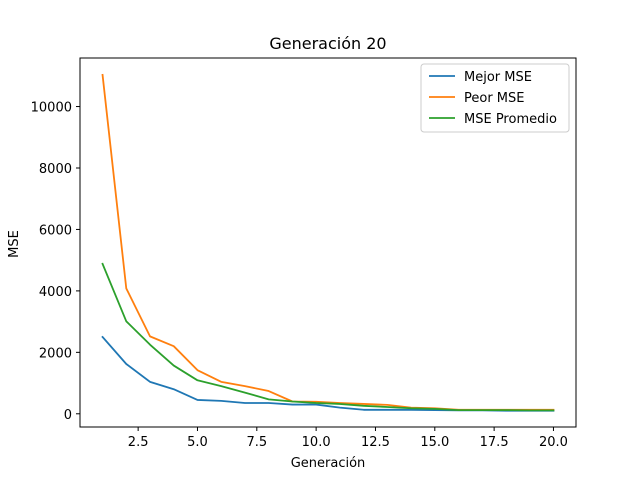 The height and width of the screenshot is (480, 640). I want to click on y-axis-label: MSE, so click(14, 244).